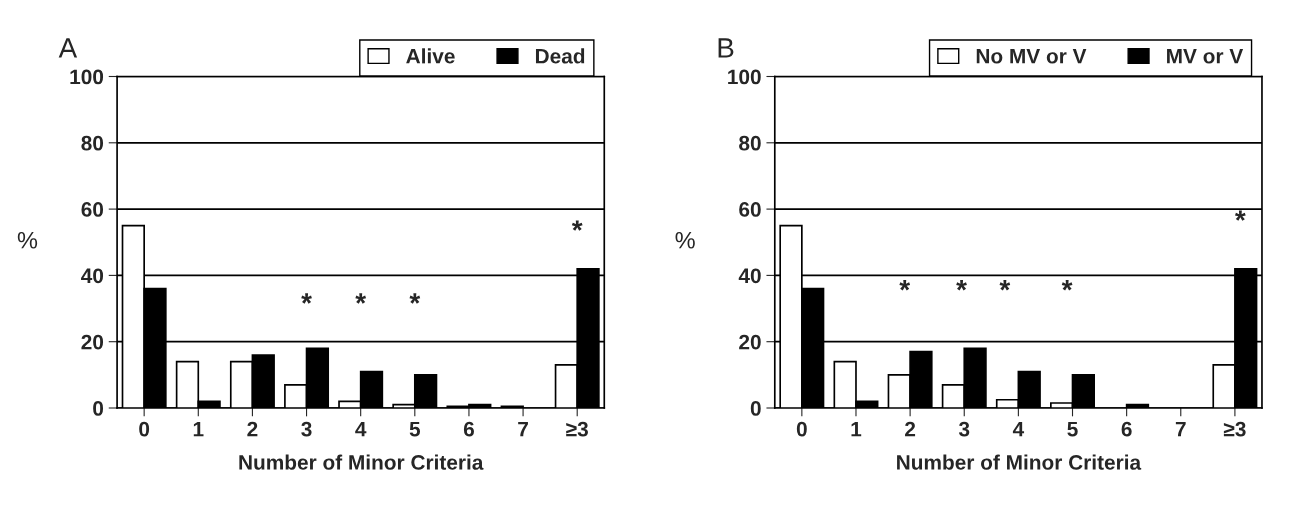 The image size is (1301, 510). I want to click on chart-title: A, so click(68, 48).